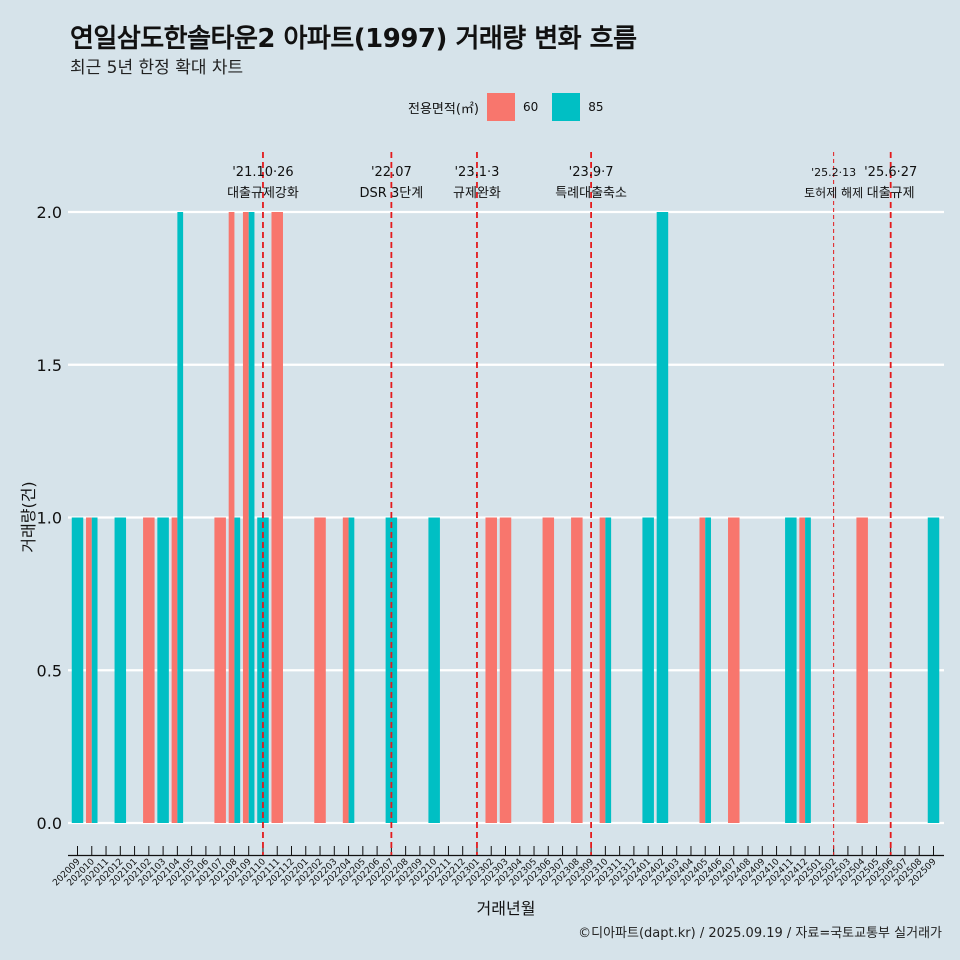  I want to click on legend-label-60: 60, so click(530, 107).